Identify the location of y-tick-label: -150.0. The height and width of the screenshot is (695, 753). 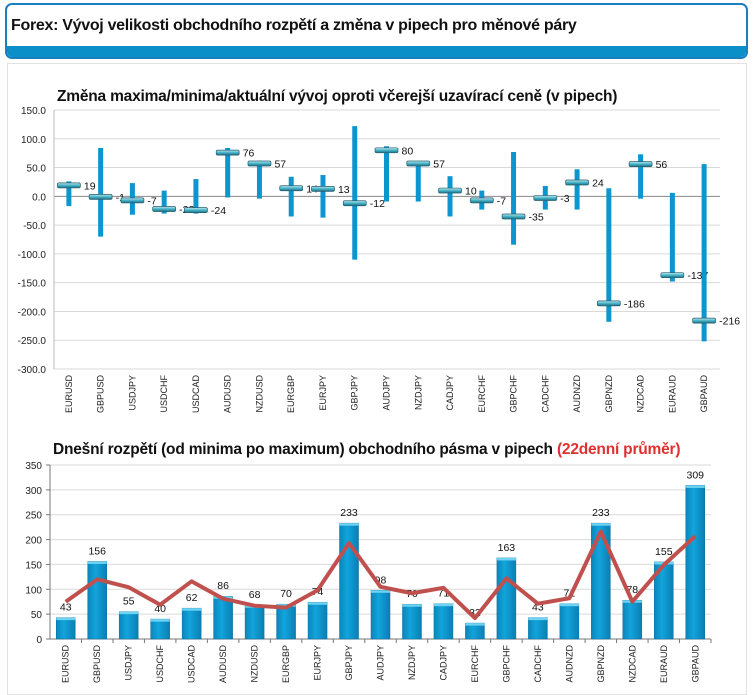
(32, 284).